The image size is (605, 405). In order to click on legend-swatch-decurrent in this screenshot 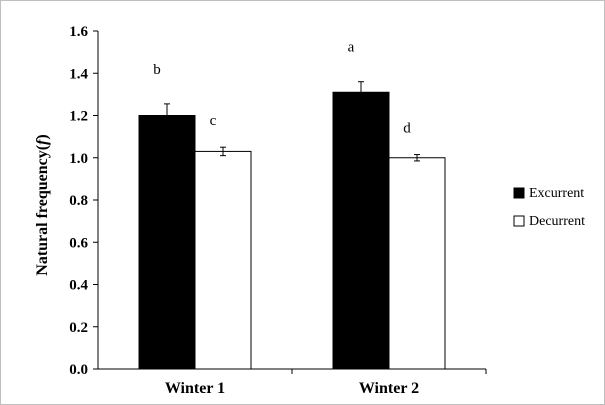, I will do `click(519, 221)`.